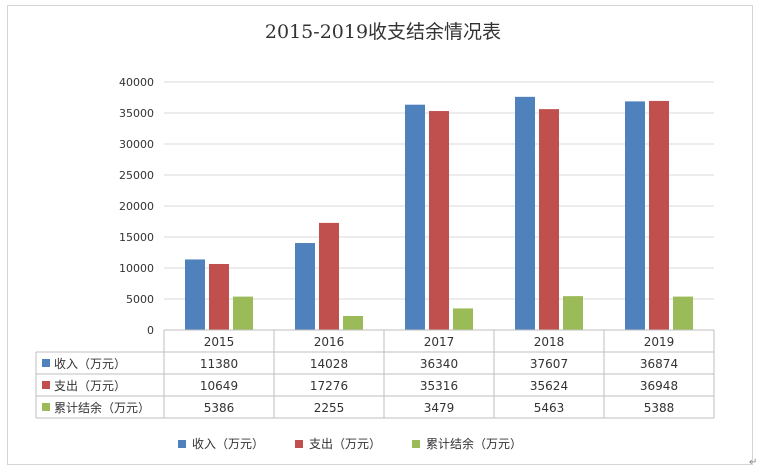 The height and width of the screenshot is (475, 766). What do you see at coordinates (219, 386) in the screenshot?
I see `data-label: 10649` at bounding box center [219, 386].